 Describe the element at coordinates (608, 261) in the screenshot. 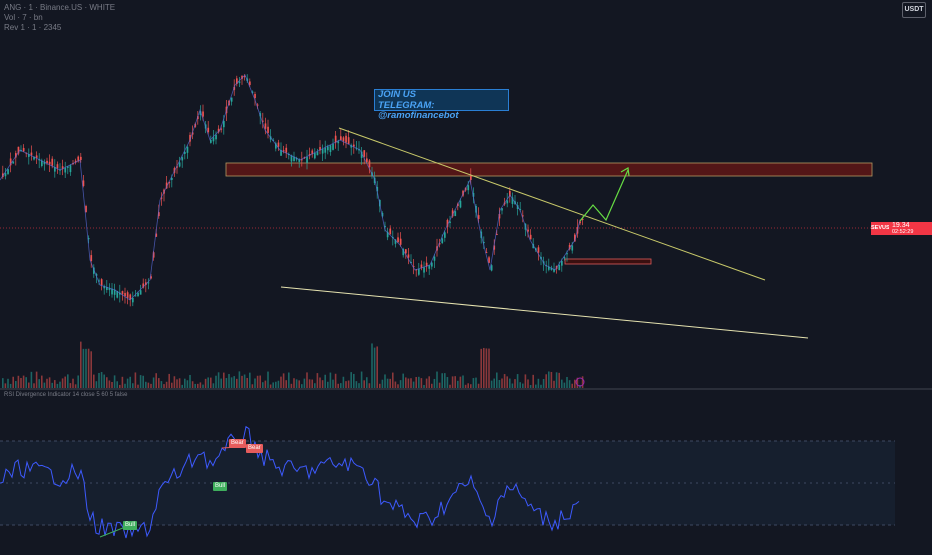

I see `support-box` at that location.